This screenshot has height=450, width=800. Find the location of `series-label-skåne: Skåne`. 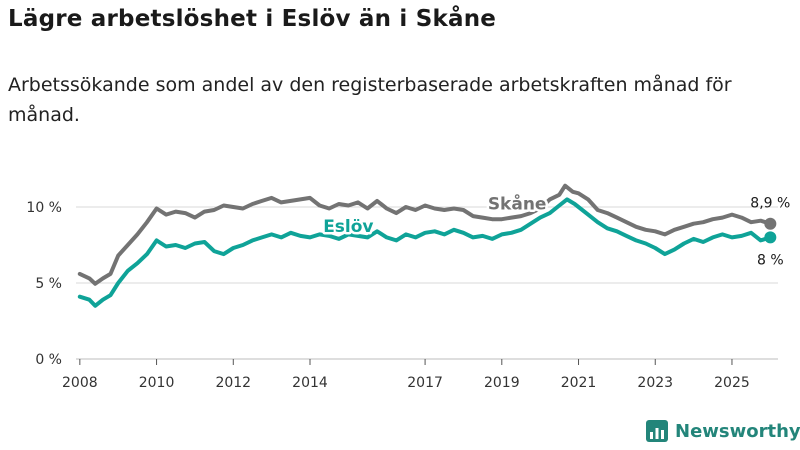

series-label-skåne: Skåne is located at coordinates (517, 203).